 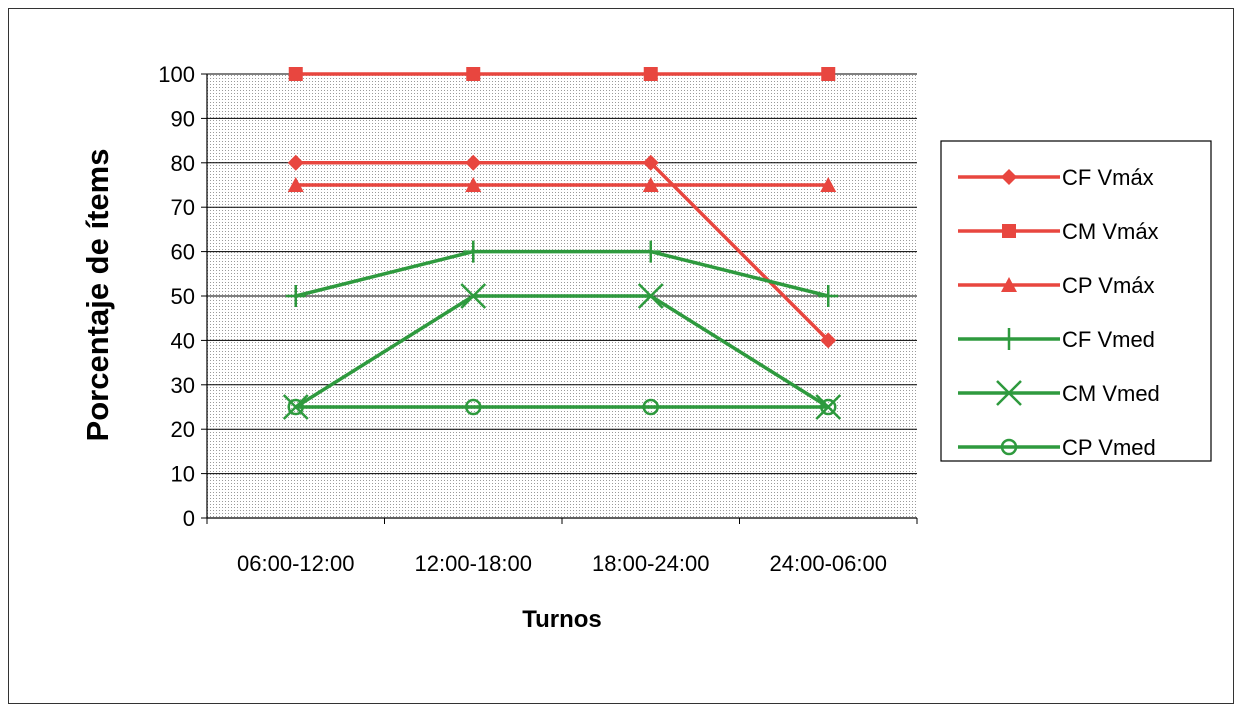 I want to click on y-tick-label: 100, so click(x=176, y=74).